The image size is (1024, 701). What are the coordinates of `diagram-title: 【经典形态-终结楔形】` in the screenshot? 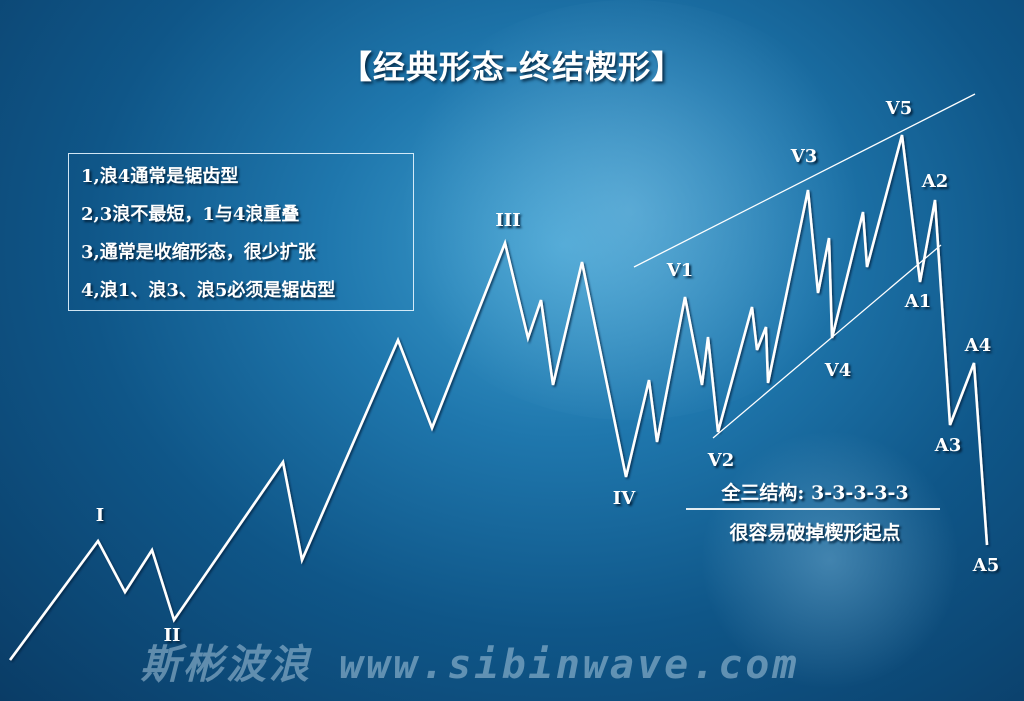 It's located at (512, 67).